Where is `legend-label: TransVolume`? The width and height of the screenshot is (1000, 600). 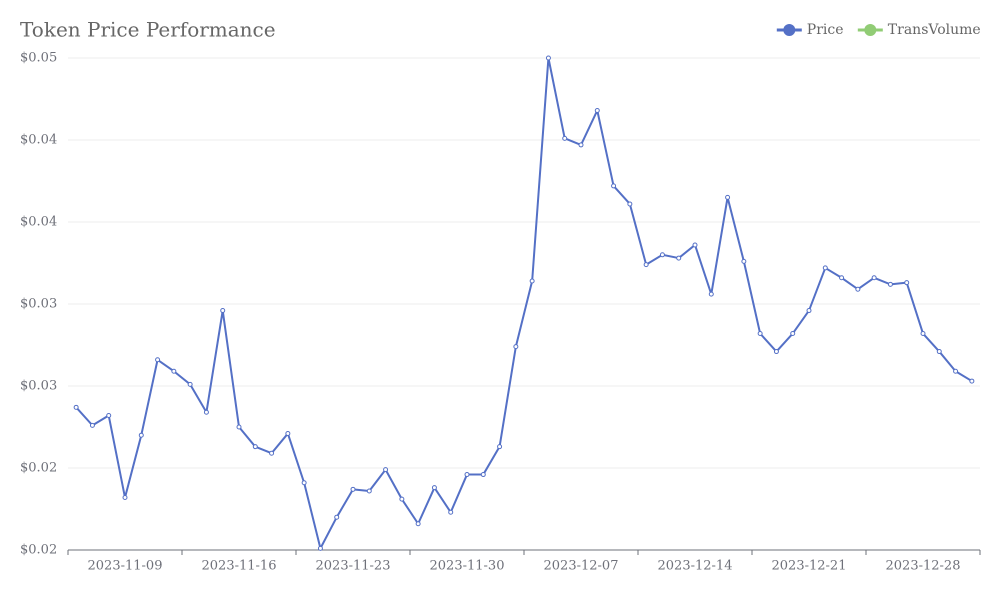
legend-label: TransVolume is located at coordinates (934, 30).